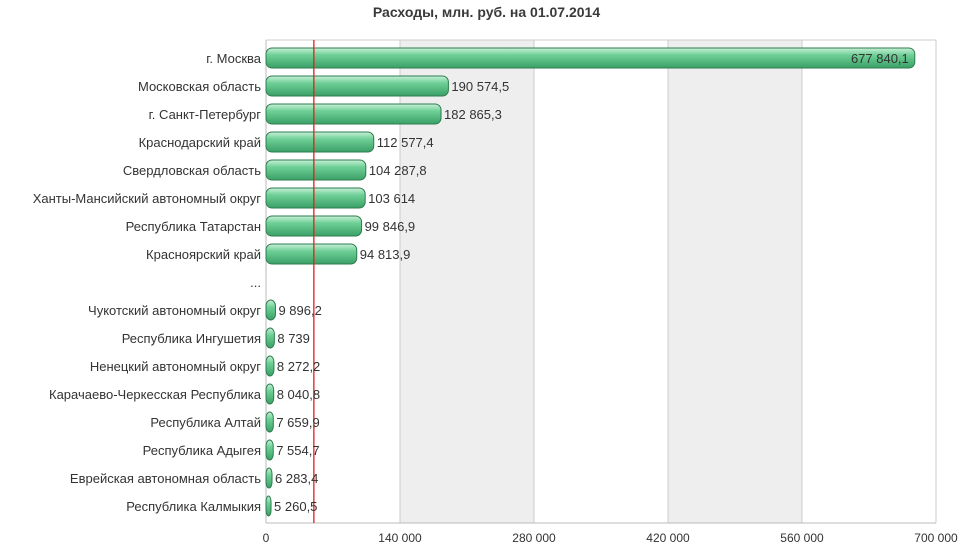 The width and height of the screenshot is (973, 547). Describe the element at coordinates (668, 538) in the screenshot. I see `x-tick-label: 420 000` at that location.